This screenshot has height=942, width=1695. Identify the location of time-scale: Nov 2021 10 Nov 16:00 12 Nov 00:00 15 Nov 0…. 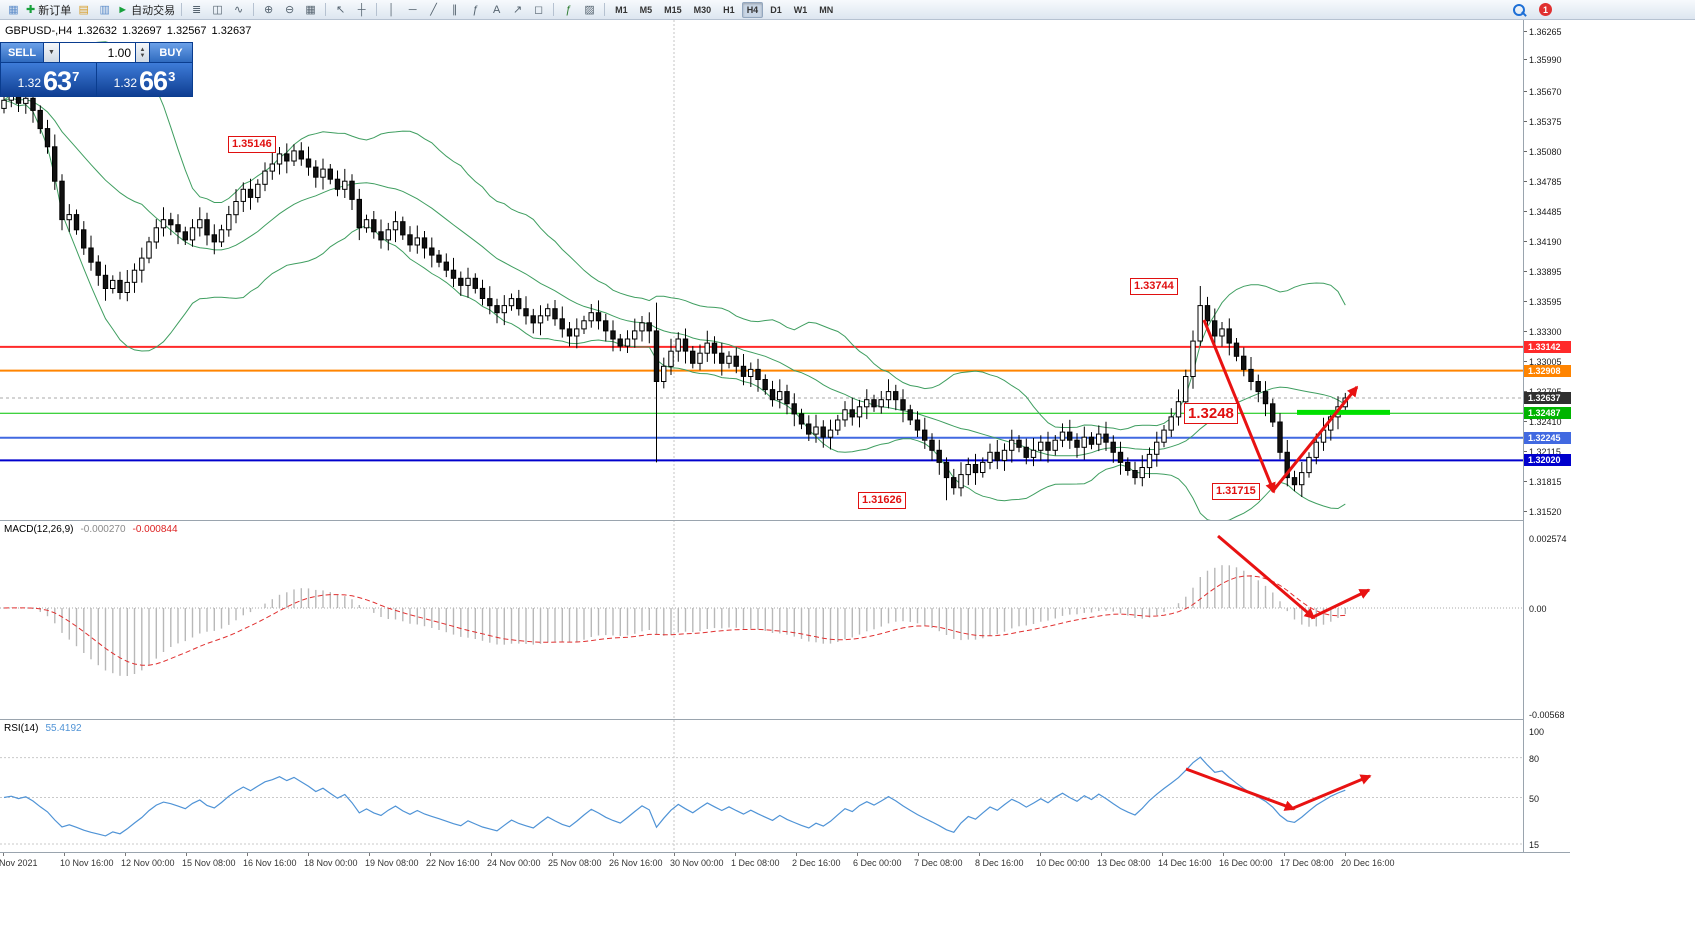
(785, 862).